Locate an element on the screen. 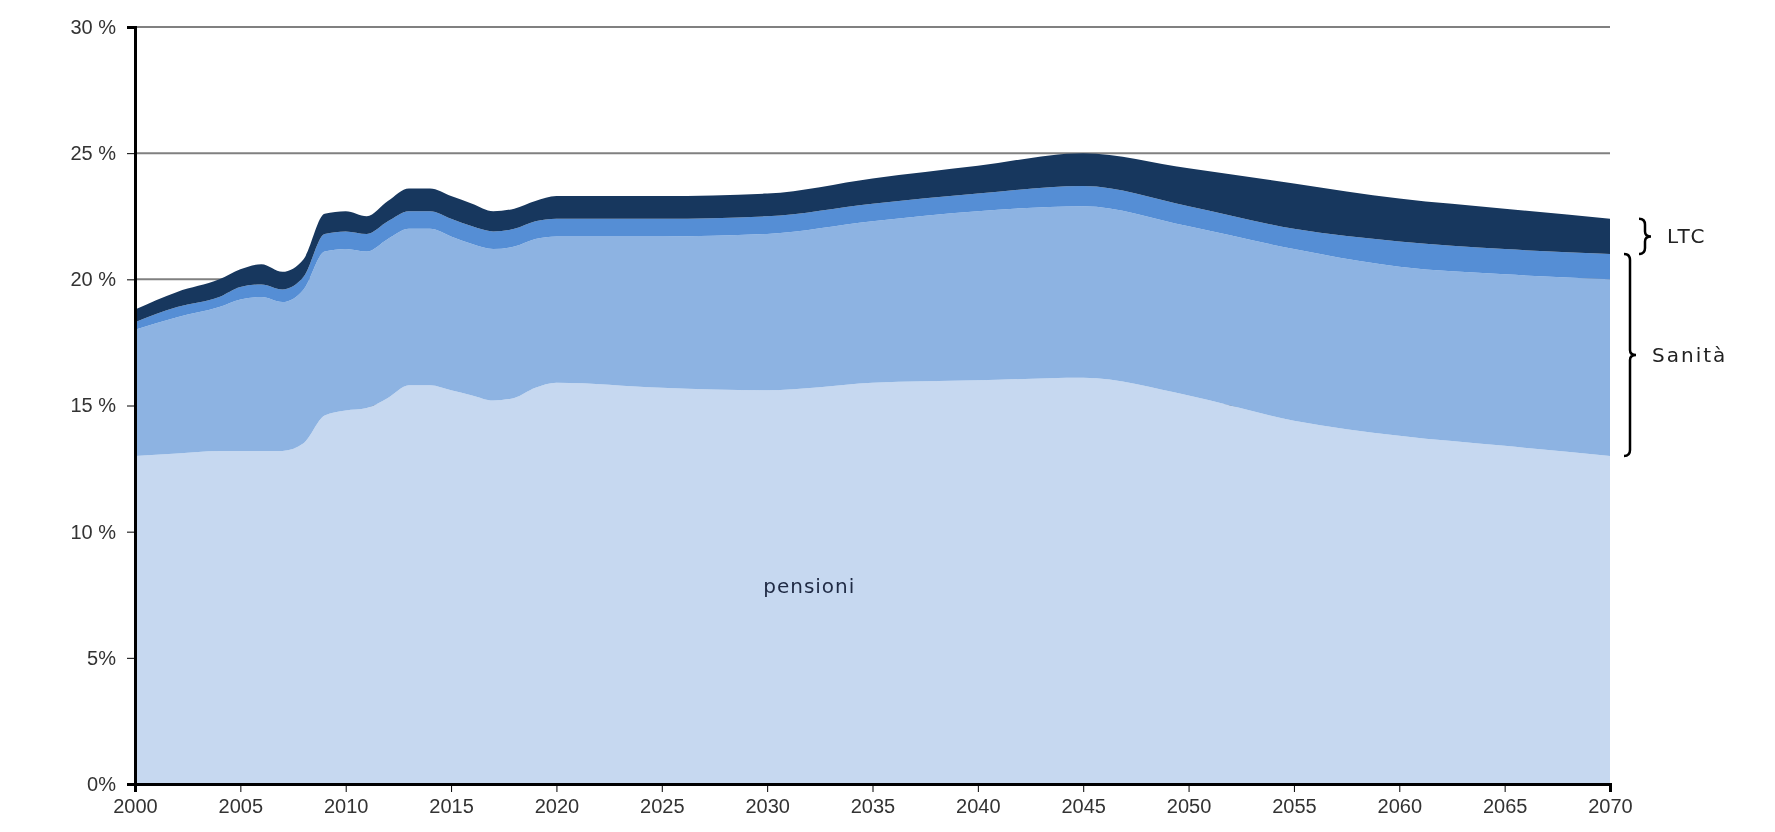 Image resolution: width=1775 pixels, height=832 pixels. x-tick-label: 2030 is located at coordinates (767, 806).